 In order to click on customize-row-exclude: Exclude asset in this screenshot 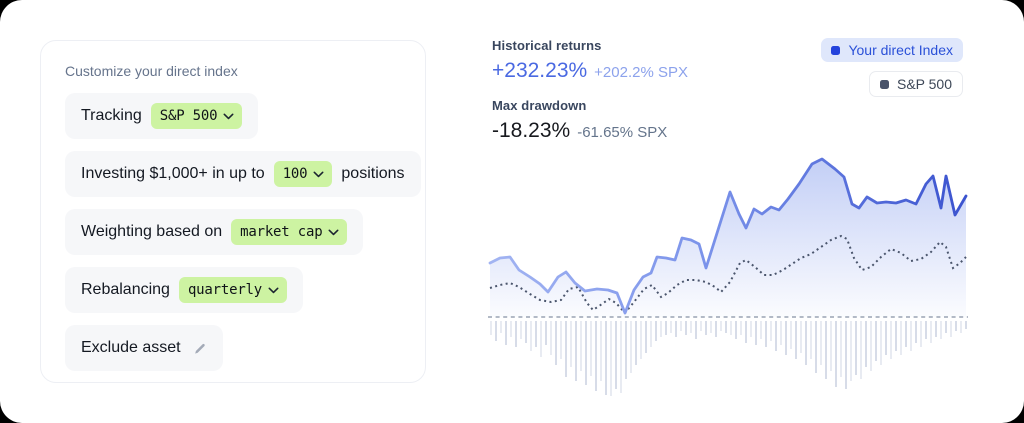, I will do `click(144, 348)`.